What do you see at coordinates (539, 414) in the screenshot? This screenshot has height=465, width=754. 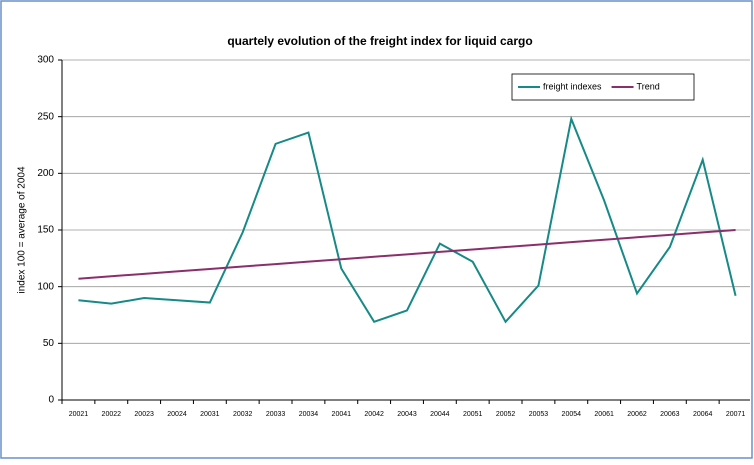 I see `x-tick-label: 20053` at bounding box center [539, 414].